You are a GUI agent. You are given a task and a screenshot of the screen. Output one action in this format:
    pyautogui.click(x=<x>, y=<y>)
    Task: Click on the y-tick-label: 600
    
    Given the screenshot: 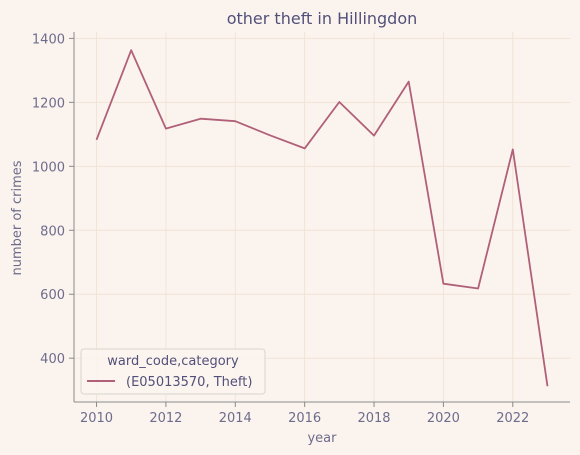 What is the action you would take?
    pyautogui.click(x=52, y=295)
    